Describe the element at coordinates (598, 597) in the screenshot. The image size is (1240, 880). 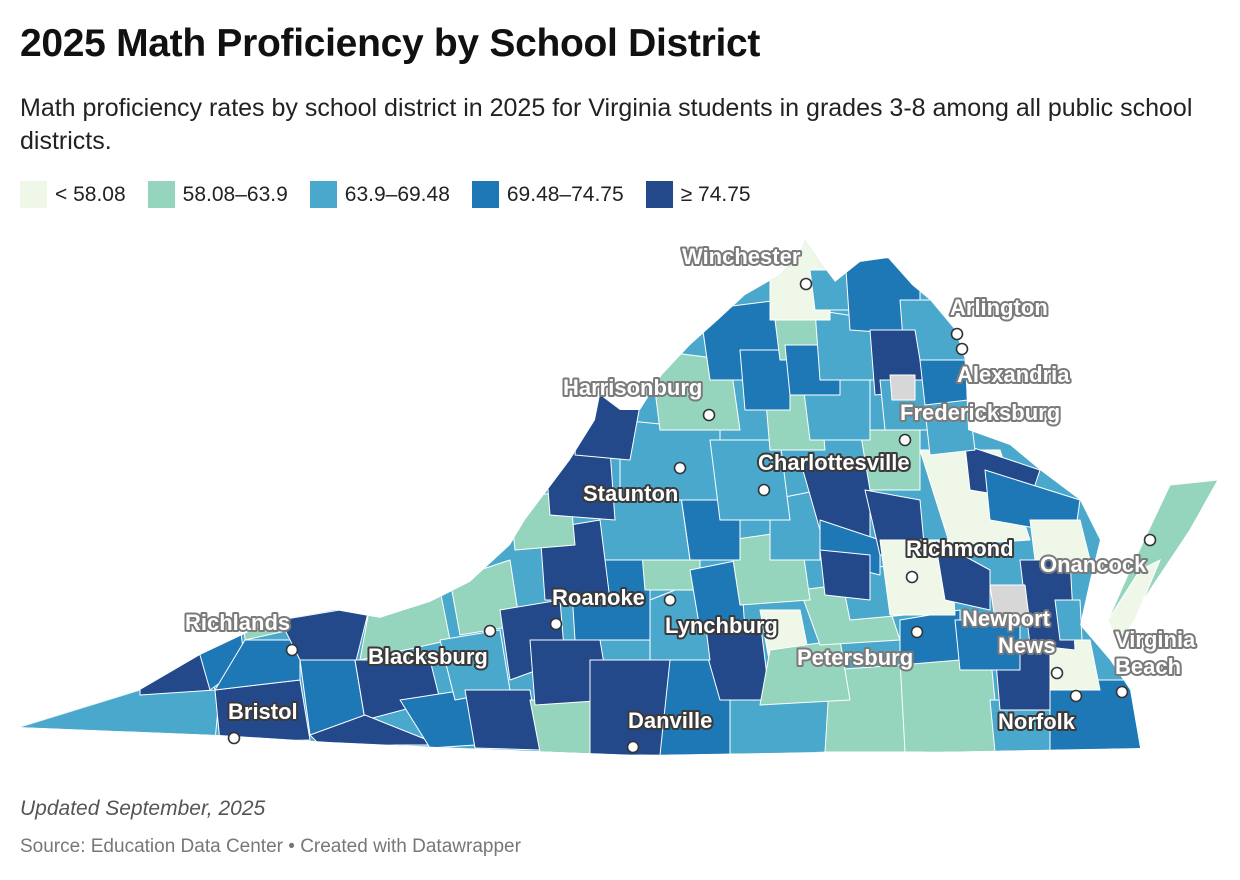
I see `city-label-roanoke: Roanoke` at that location.